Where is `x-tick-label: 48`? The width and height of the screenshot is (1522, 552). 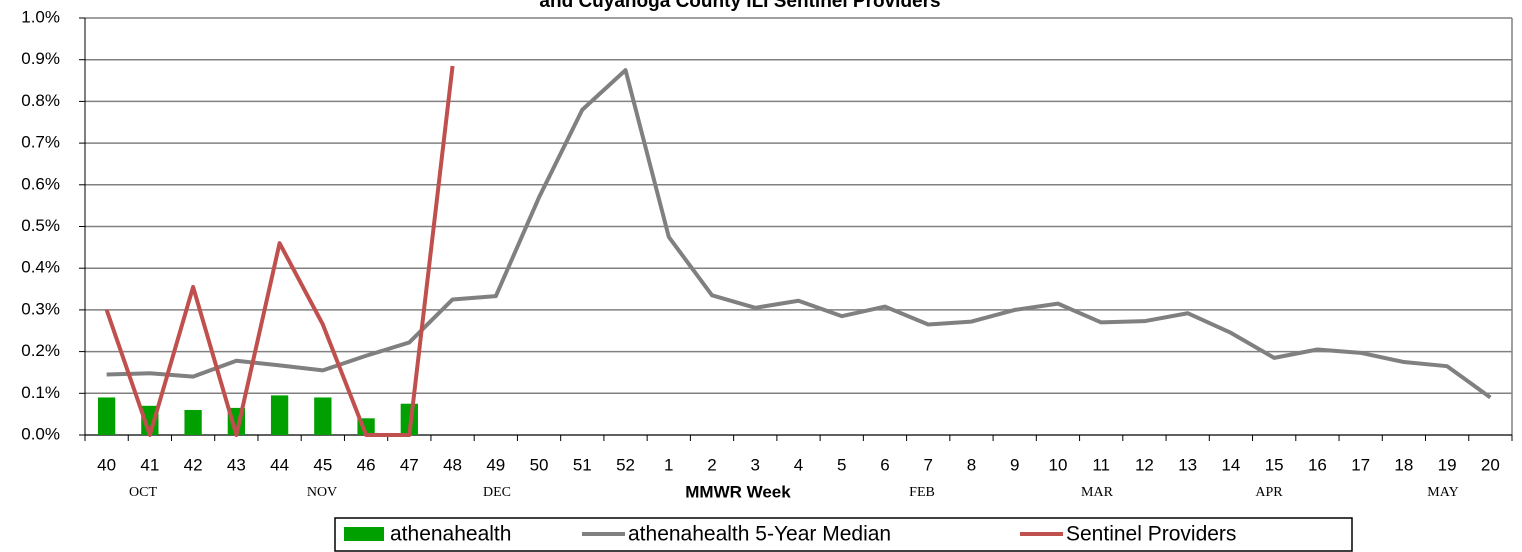 x-tick-label: 48 is located at coordinates (452, 464).